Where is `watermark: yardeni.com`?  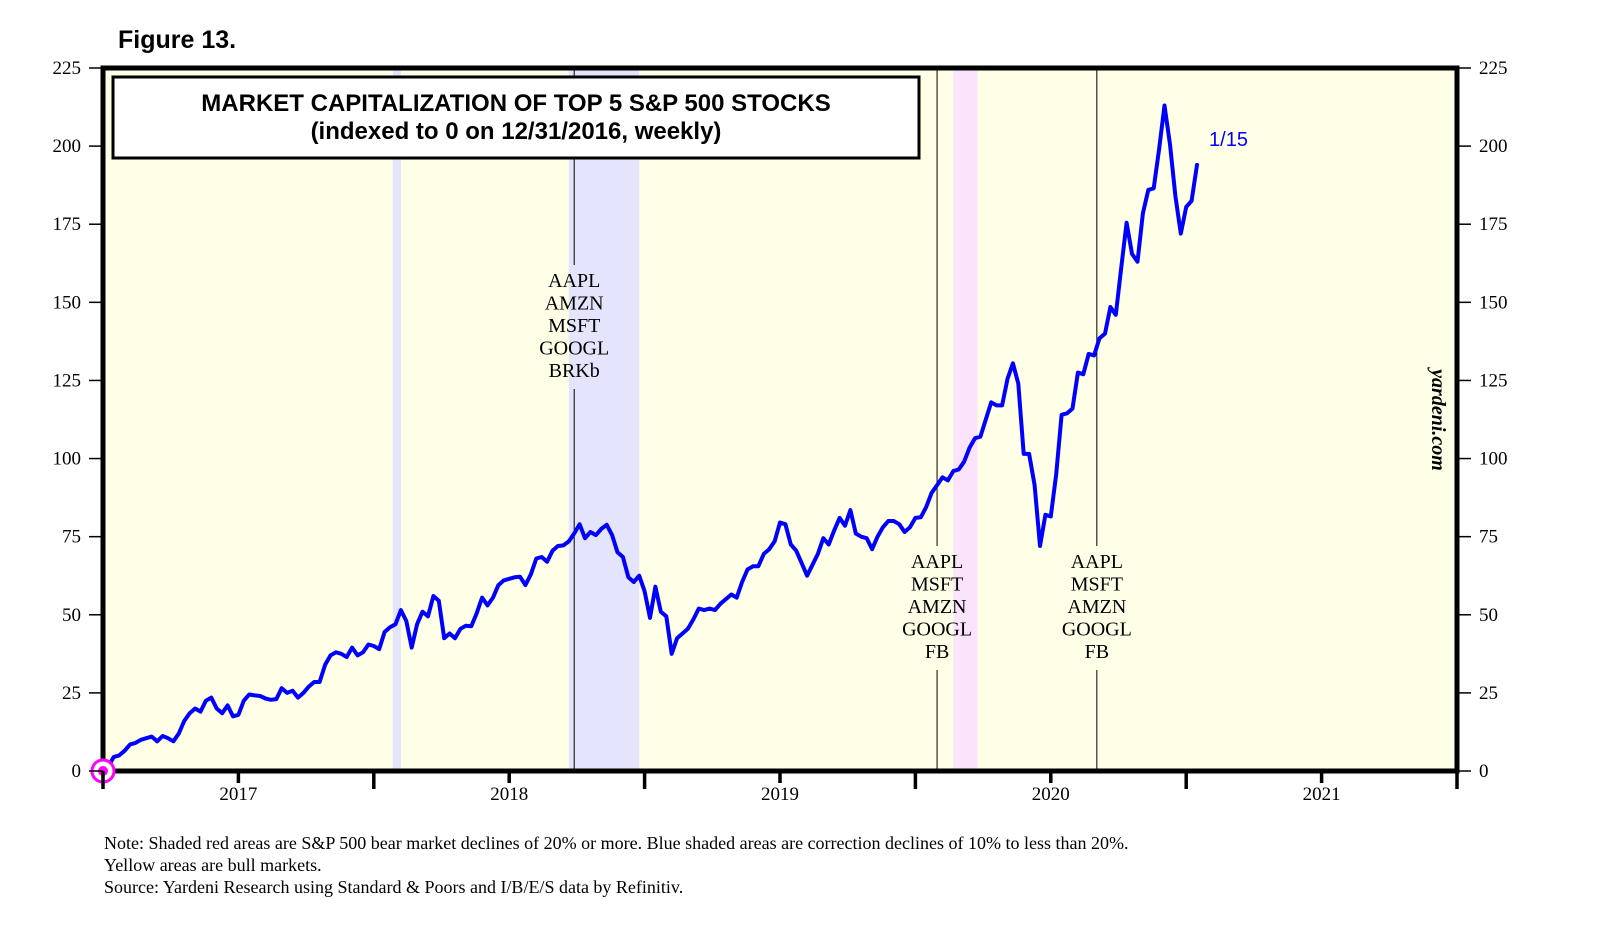
watermark: yardeni.com is located at coordinates (1438, 419).